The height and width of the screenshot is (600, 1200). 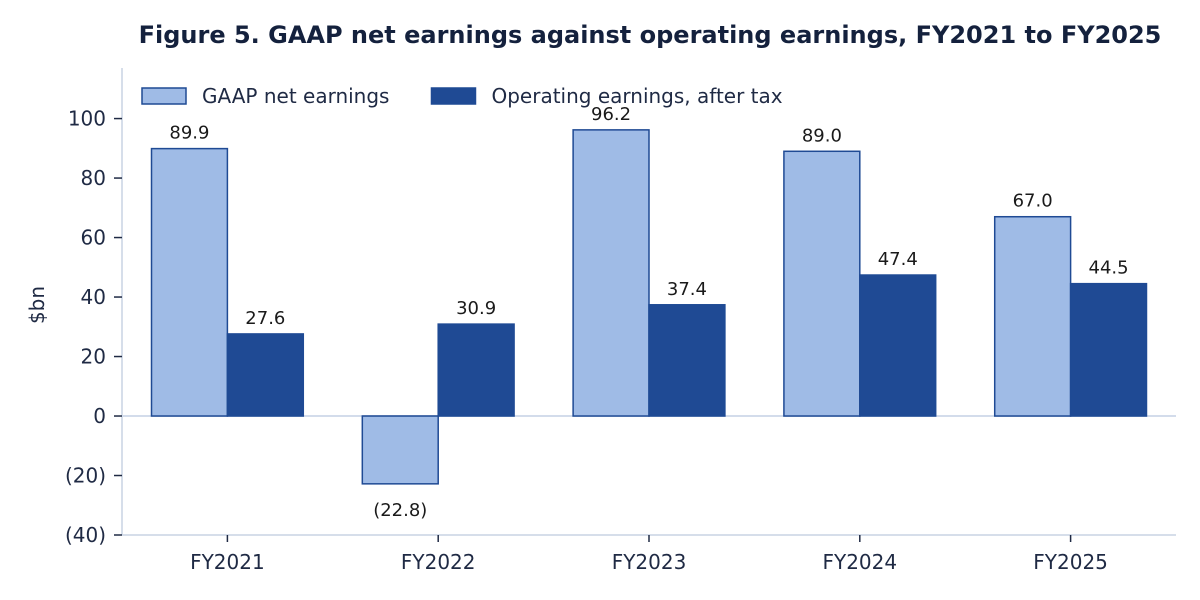 I want to click on x-tick-label: FY2023, so click(x=649, y=562).